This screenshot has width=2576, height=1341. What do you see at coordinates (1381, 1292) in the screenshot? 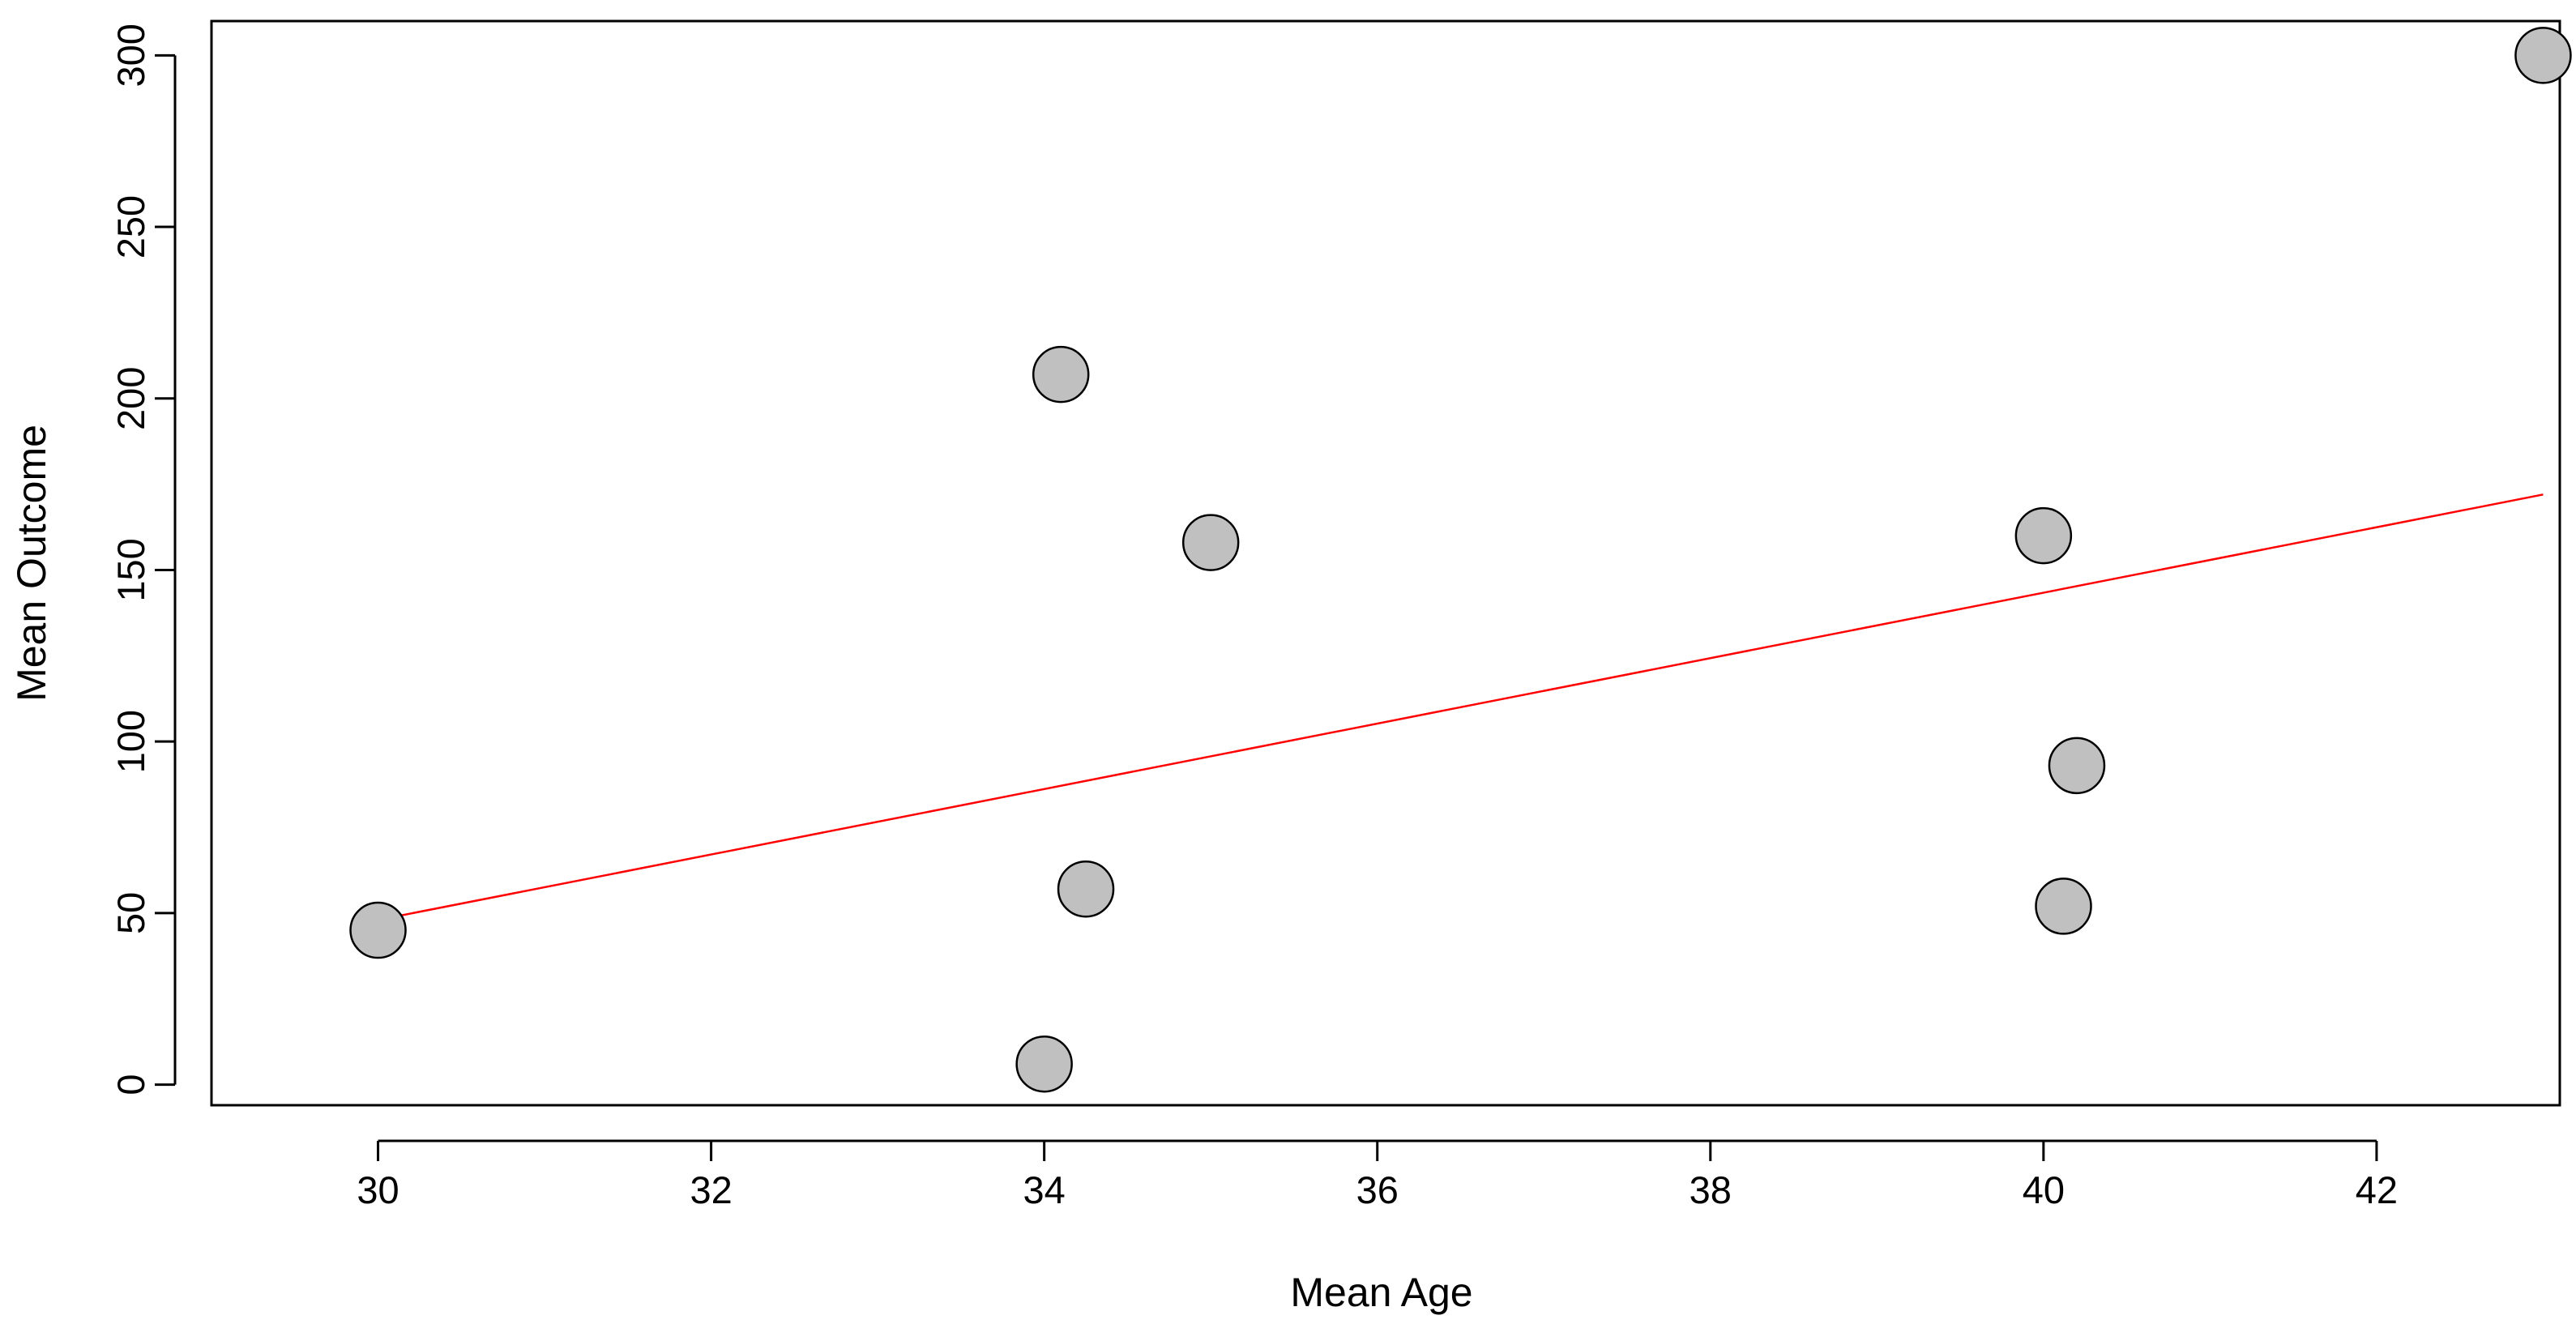
I see `x-axis-title: Mean Age` at bounding box center [1381, 1292].